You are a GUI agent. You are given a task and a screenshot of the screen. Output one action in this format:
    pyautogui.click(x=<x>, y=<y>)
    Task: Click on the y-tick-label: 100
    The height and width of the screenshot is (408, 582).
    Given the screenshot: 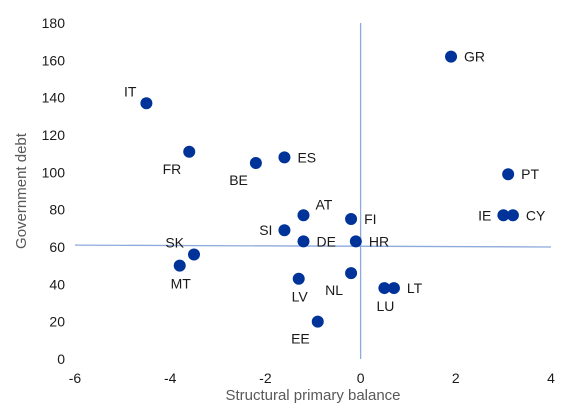 What is the action you would take?
    pyautogui.click(x=54, y=172)
    